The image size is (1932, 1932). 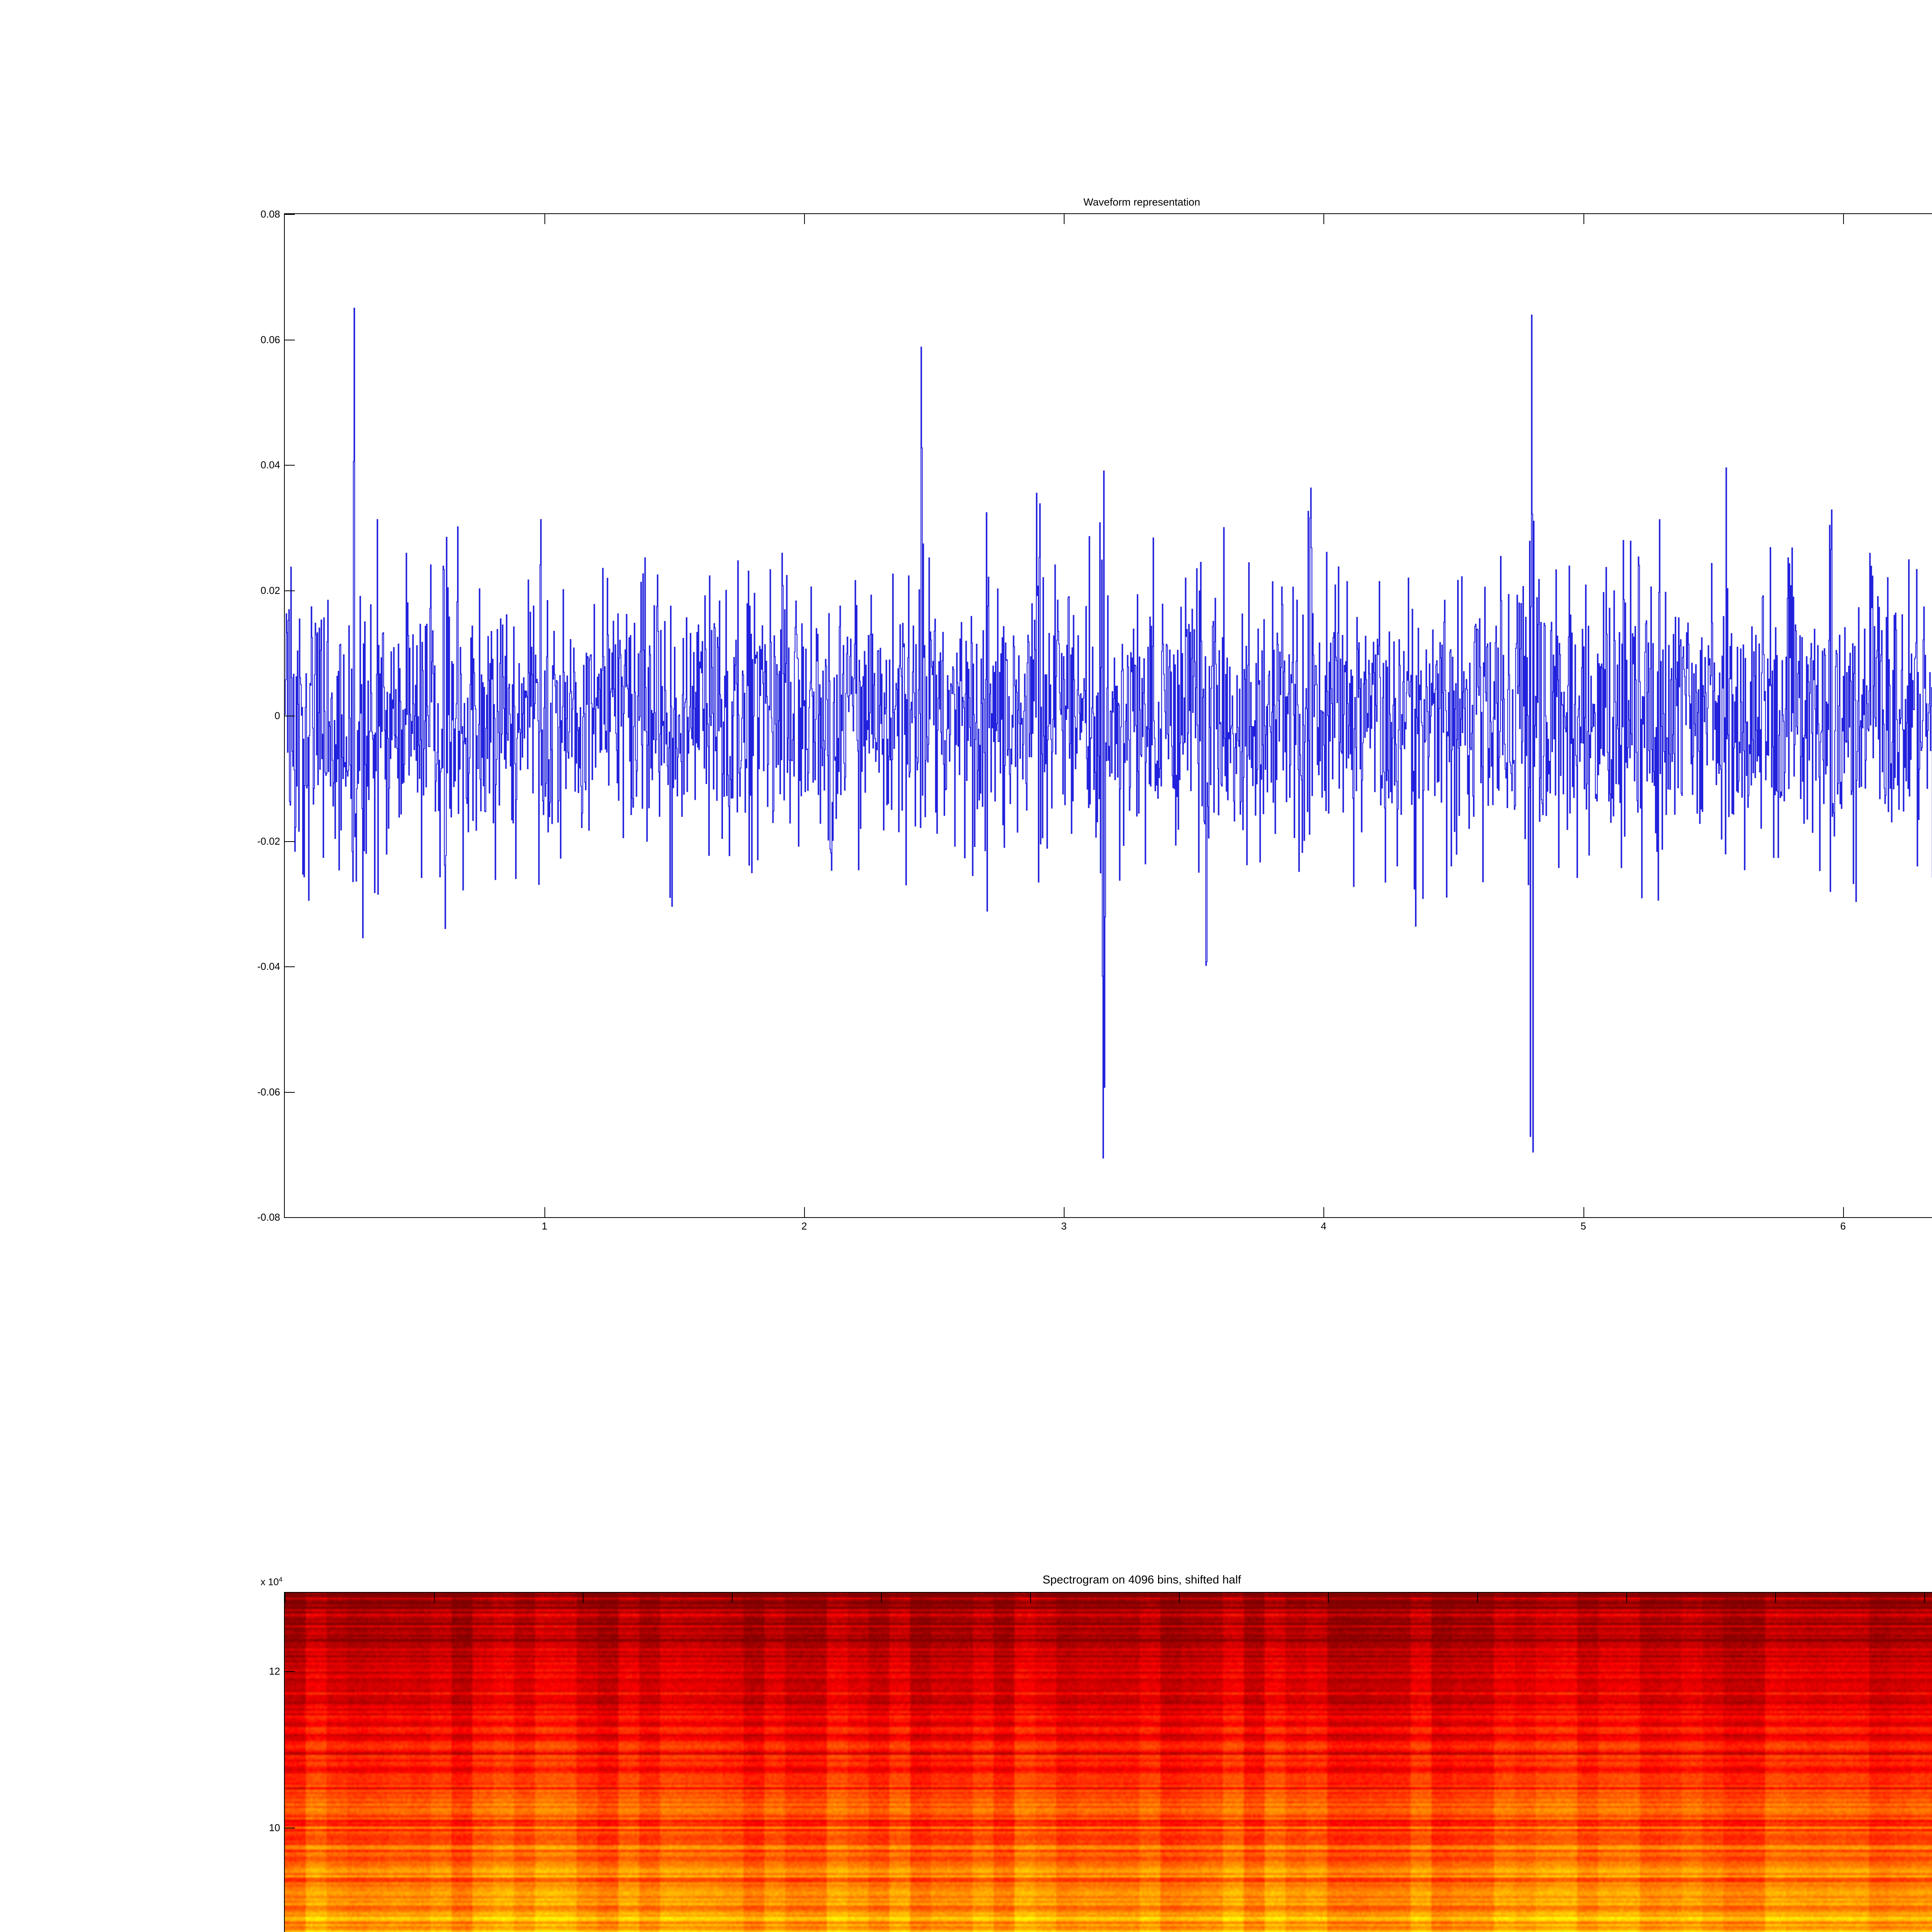 What do you see at coordinates (268, 967) in the screenshot?
I see `waveform-y-tick-label: -0.04` at bounding box center [268, 967].